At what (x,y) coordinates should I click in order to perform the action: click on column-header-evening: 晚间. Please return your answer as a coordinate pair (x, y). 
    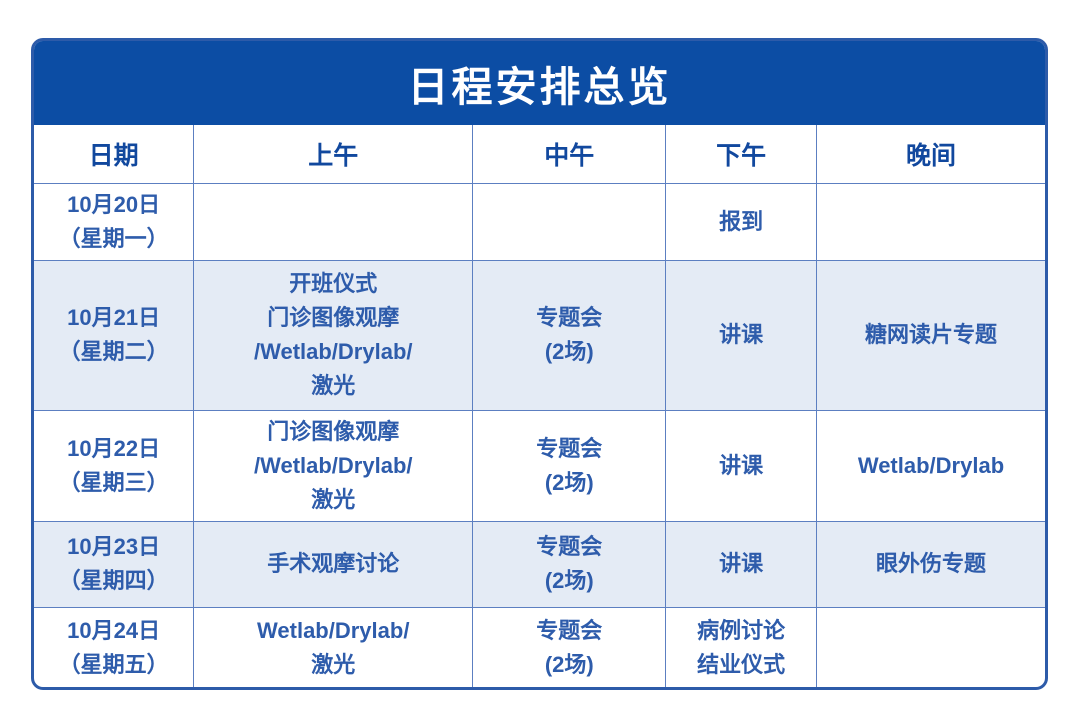
    Looking at the image, I should click on (930, 154).